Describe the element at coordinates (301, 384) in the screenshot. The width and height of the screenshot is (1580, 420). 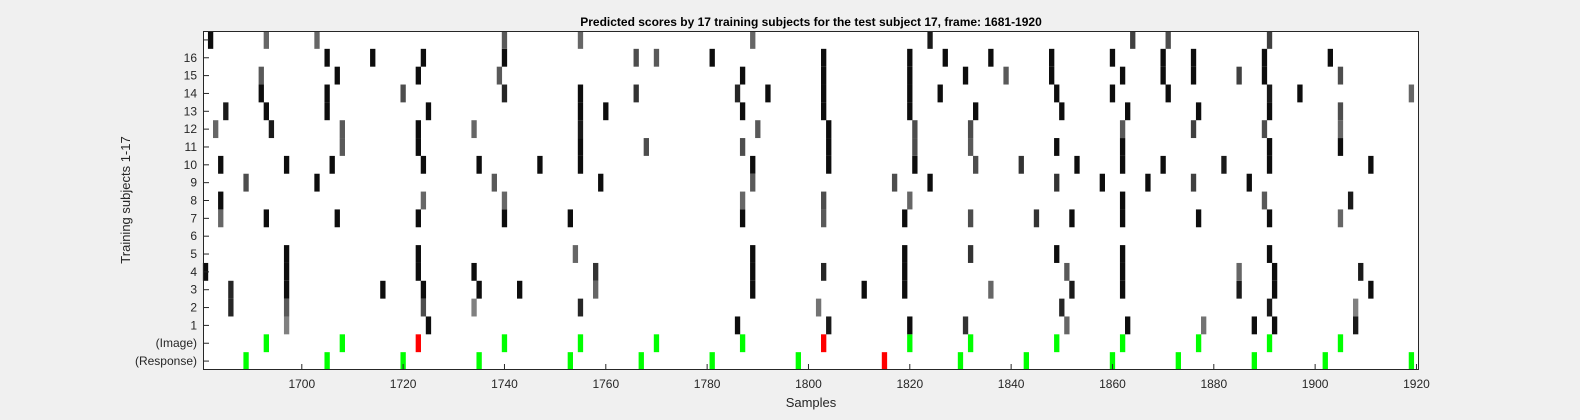
I see `x-tick-label: 1700` at that location.